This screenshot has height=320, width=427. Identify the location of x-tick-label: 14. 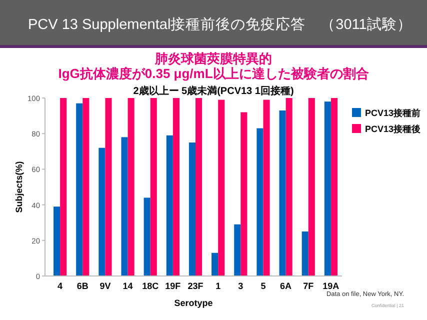
(127, 286).